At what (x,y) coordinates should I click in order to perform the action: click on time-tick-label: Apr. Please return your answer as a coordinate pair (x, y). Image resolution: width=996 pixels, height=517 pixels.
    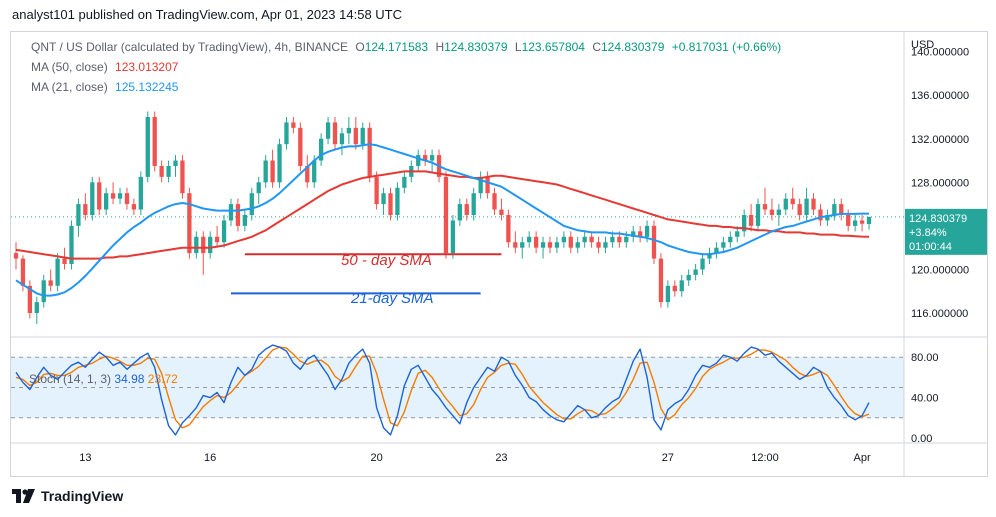
    Looking at the image, I should click on (862, 458).